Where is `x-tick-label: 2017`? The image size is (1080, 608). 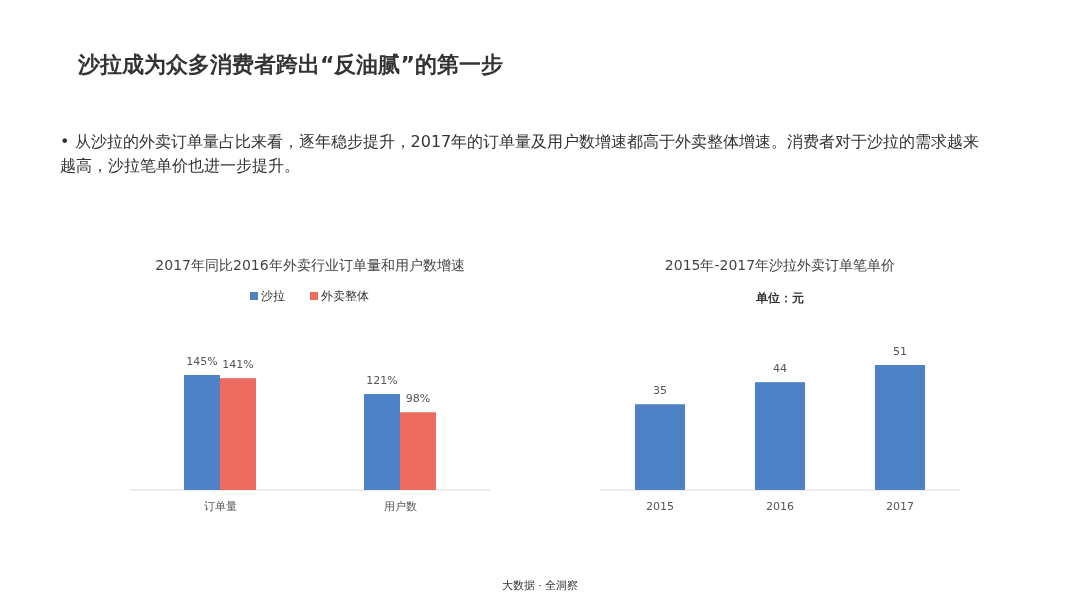 x-tick-label: 2017 is located at coordinates (900, 506).